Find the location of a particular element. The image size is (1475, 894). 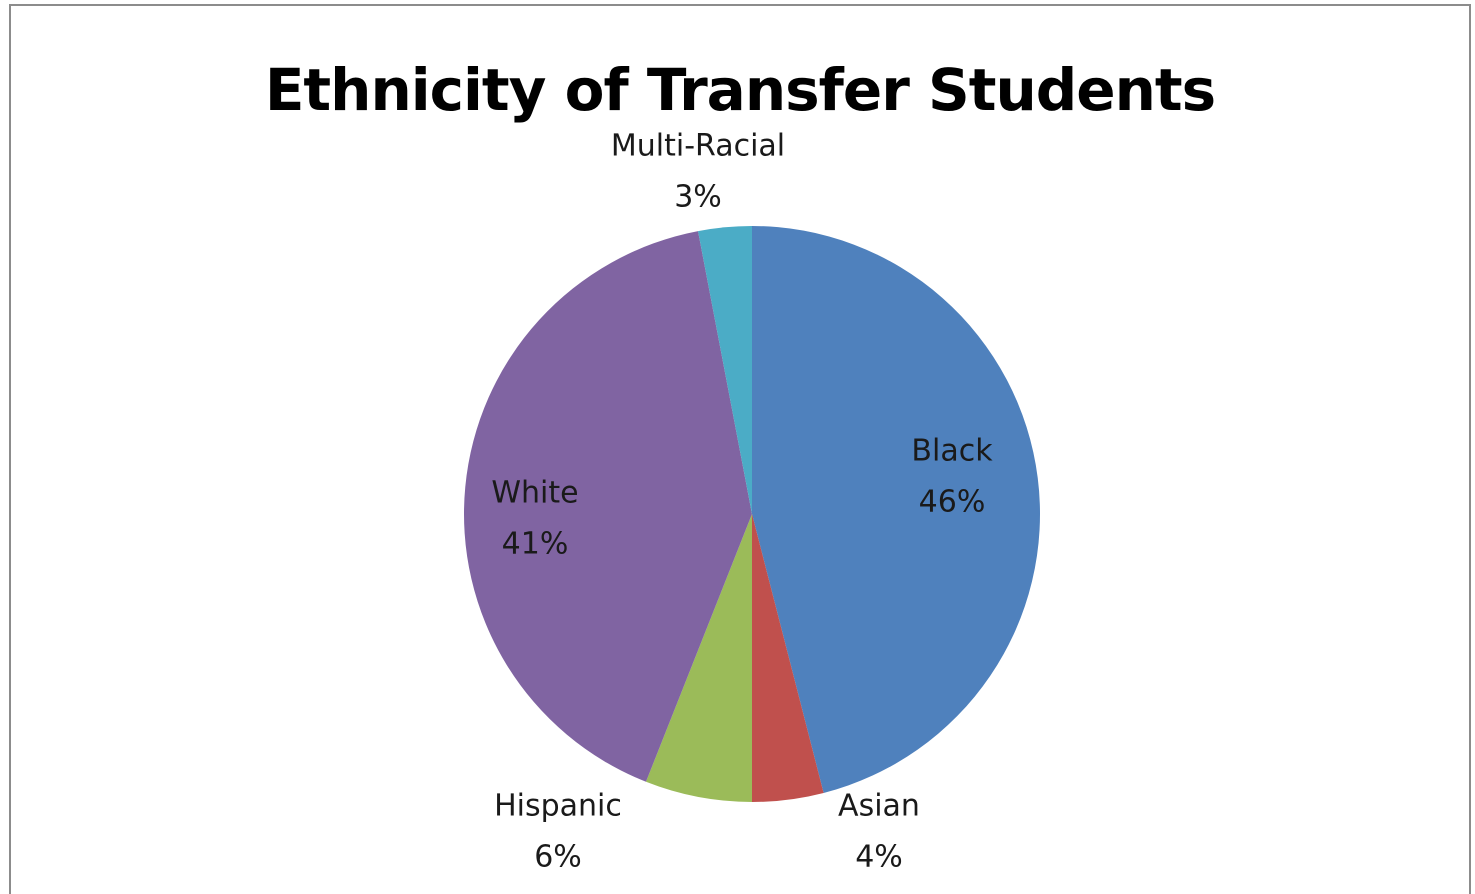

pie-slice-hispanic is located at coordinates (698, 658).